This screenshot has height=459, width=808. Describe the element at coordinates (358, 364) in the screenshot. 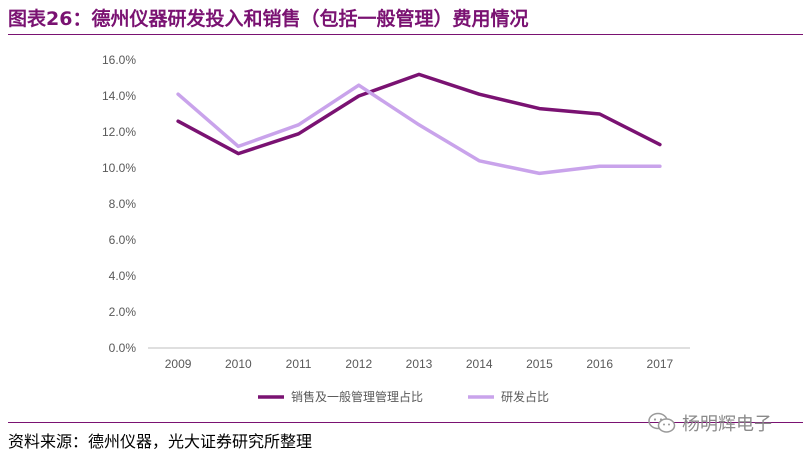

I see `x-tick-label: 2012` at that location.